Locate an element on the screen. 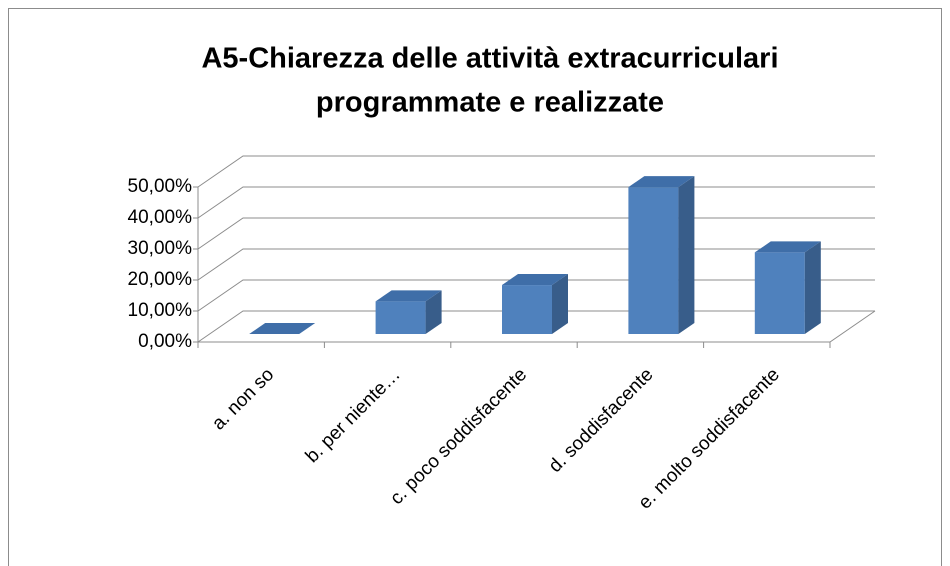  y-tick-label: 50,00% is located at coordinates (160, 186).